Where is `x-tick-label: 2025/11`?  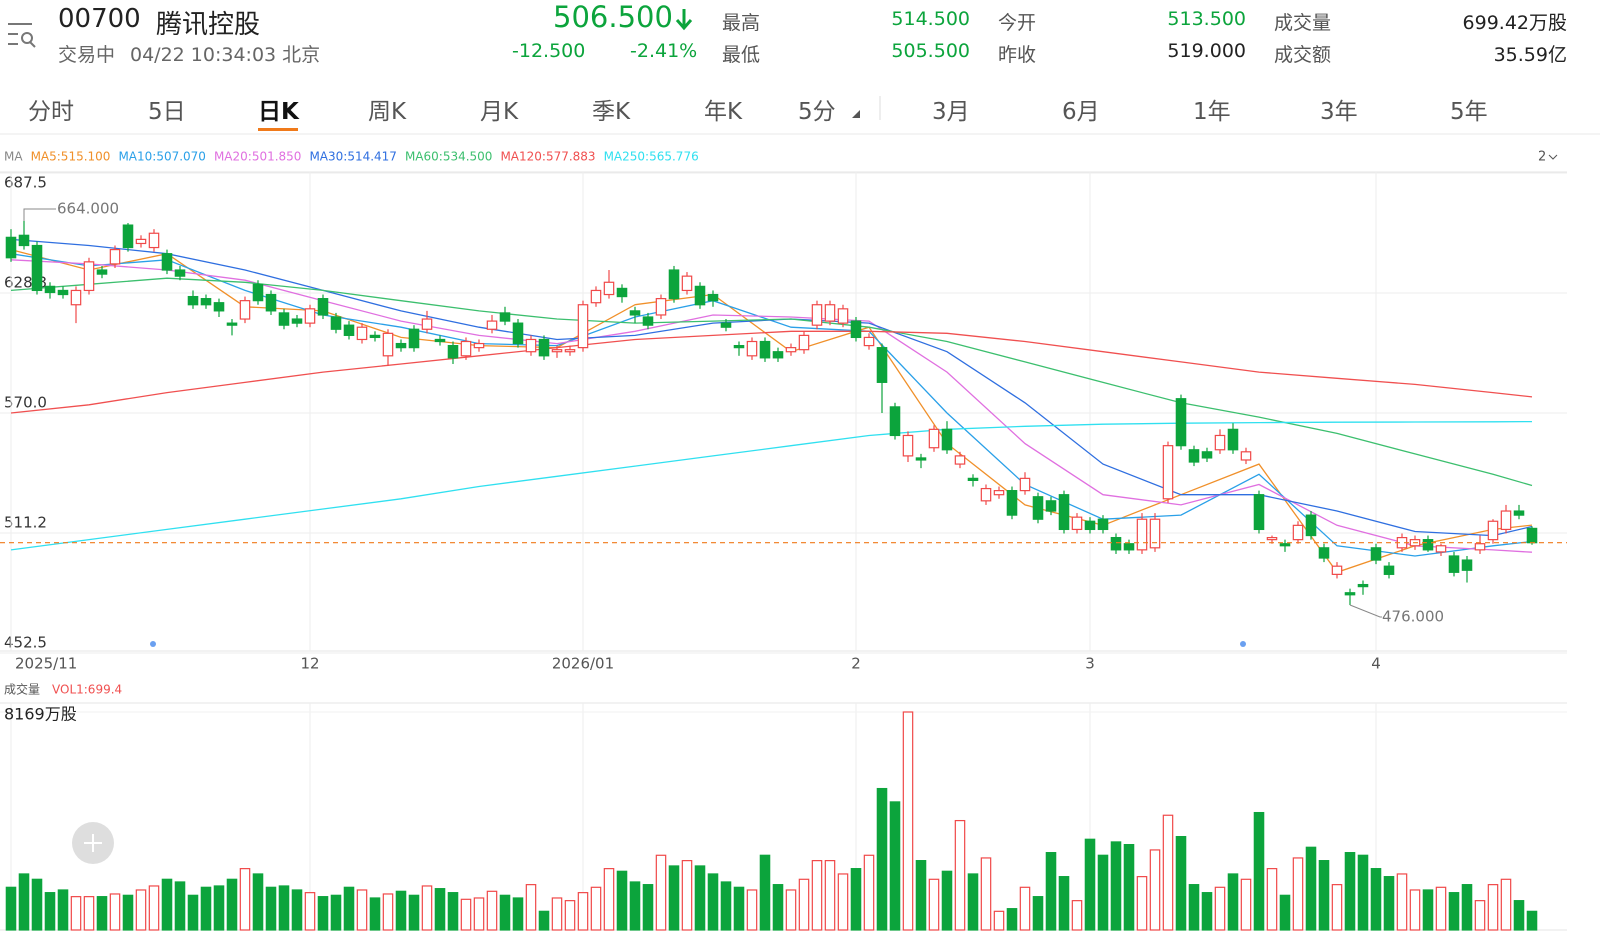
x-tick-label: 2025/11 is located at coordinates (46, 664).